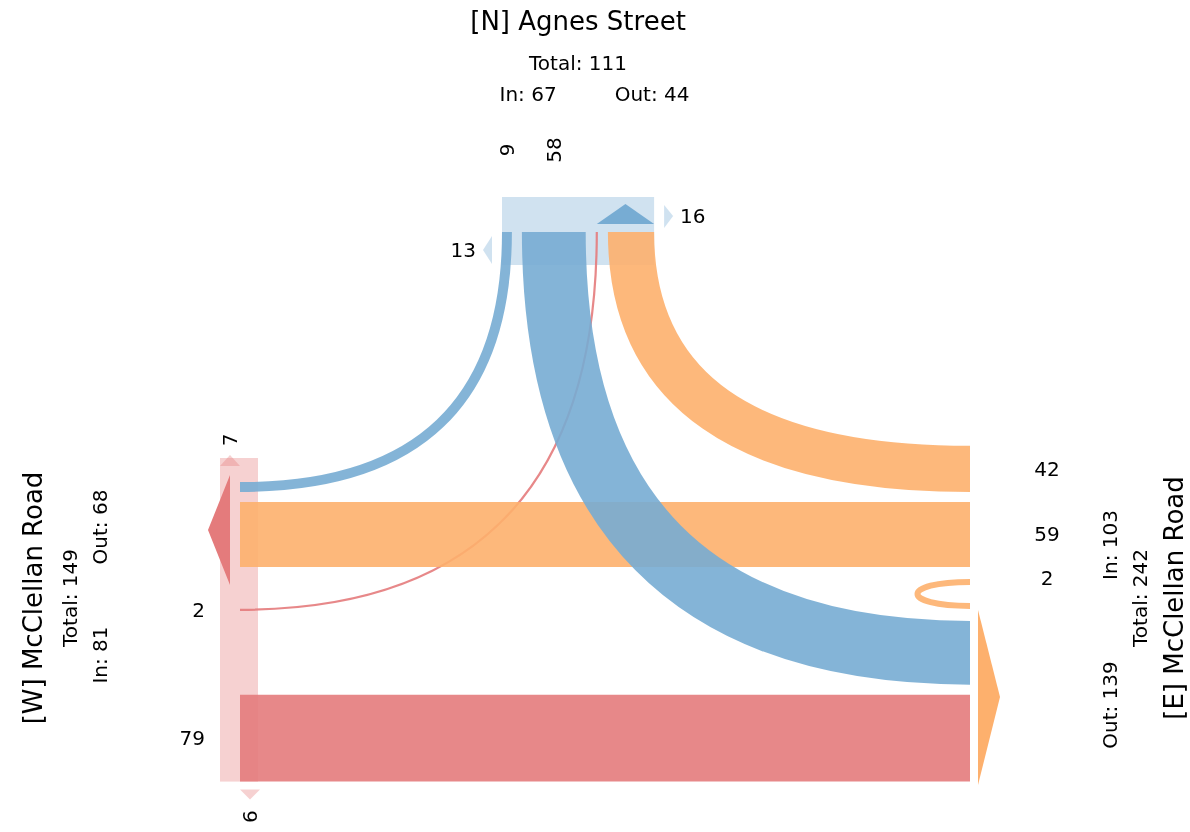 The image size is (1190, 832). What do you see at coordinates (578, 63) in the screenshot?
I see `text: Total: 111` at bounding box center [578, 63].